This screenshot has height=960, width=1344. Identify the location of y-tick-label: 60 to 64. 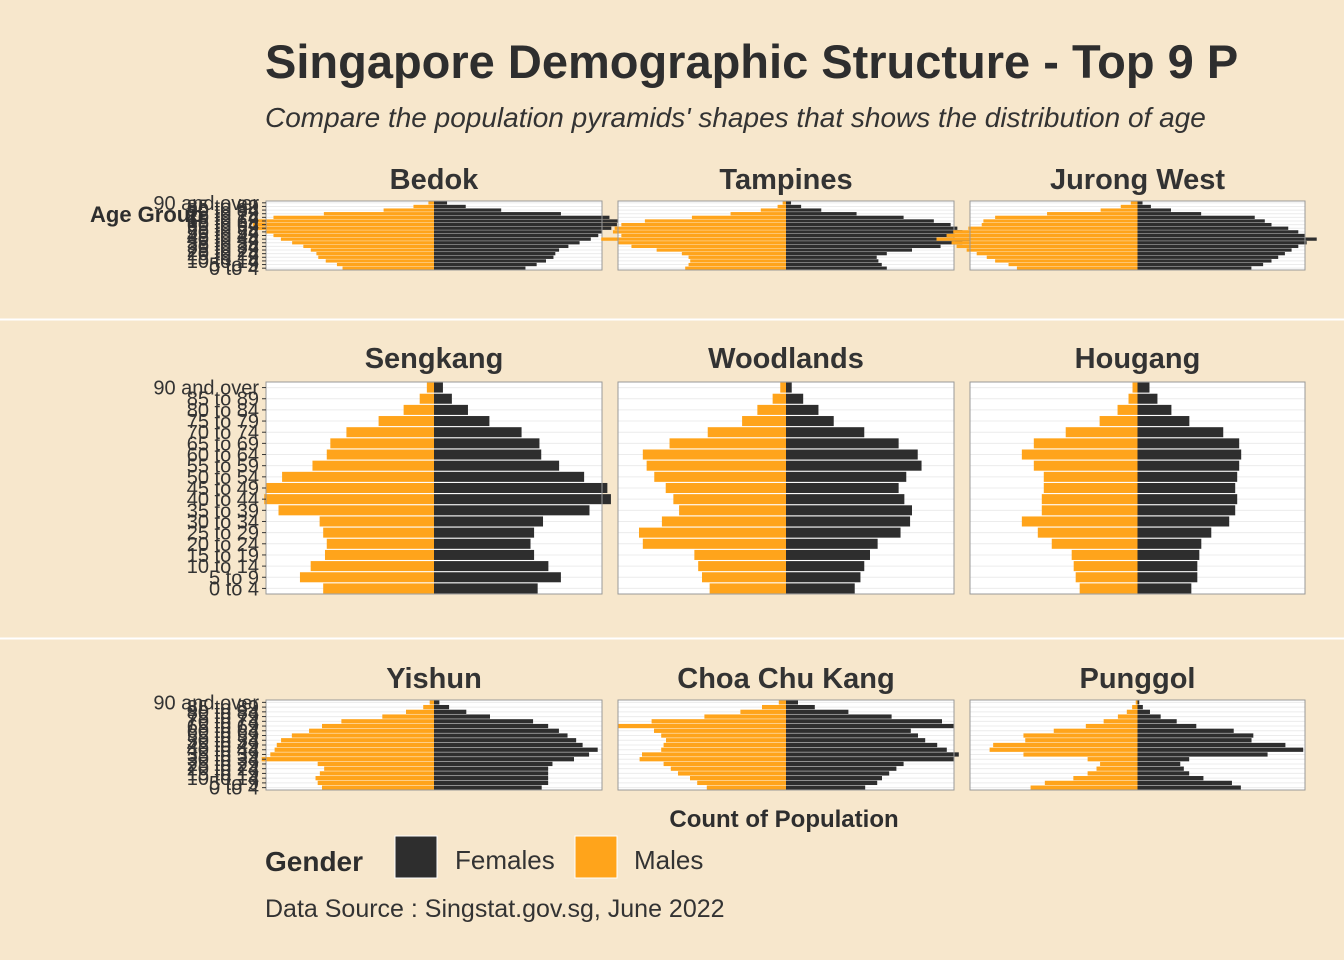
(223, 456).